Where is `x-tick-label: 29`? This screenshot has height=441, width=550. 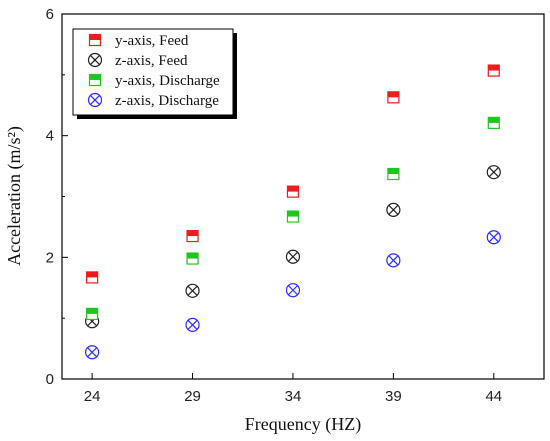
x-tick-label: 29 is located at coordinates (192, 396).